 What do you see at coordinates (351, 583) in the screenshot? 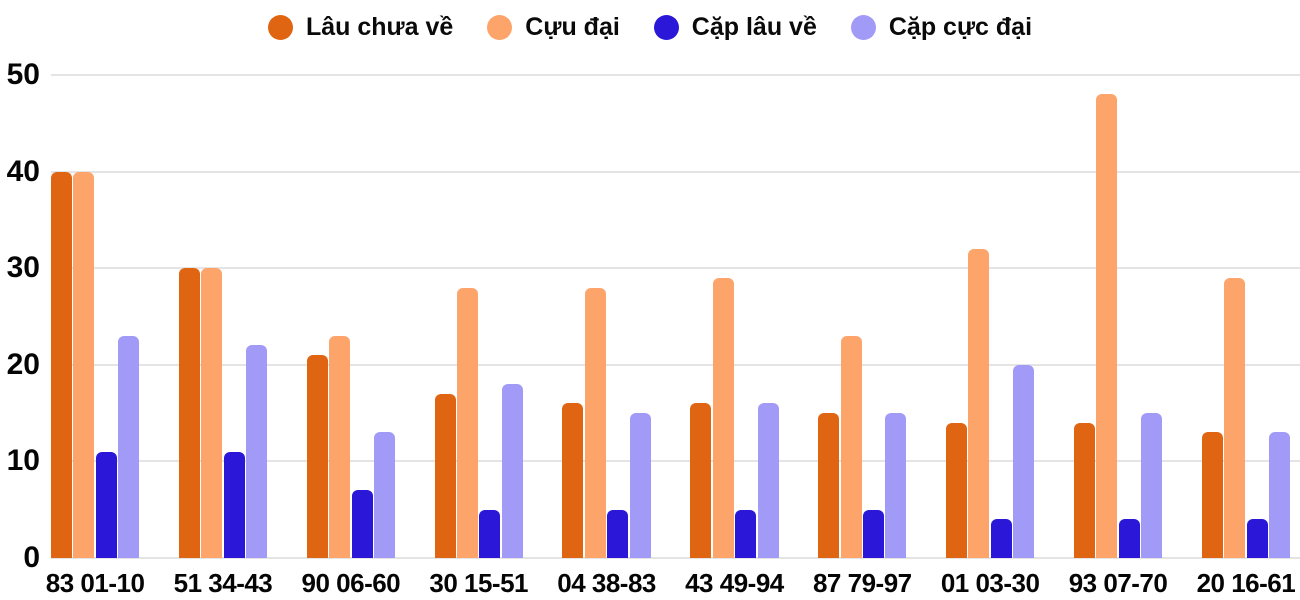
I see `x-axis-tick-label: 90 06-60` at bounding box center [351, 583].